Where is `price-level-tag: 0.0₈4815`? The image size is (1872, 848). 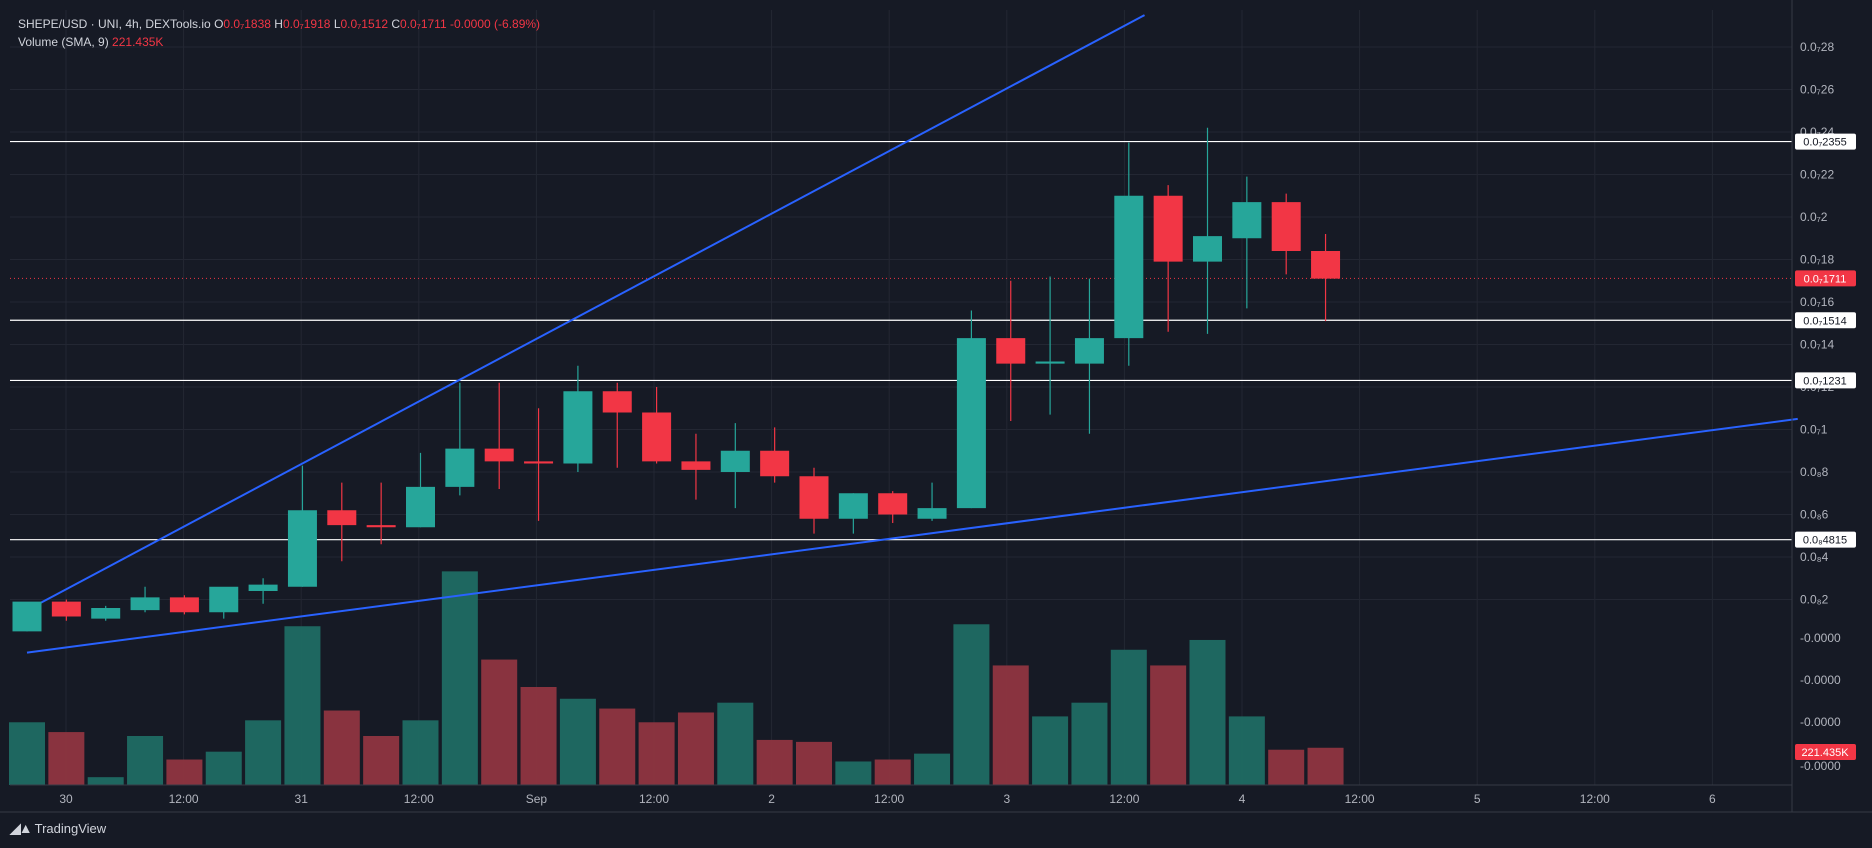
price-level-tag: 0.0₈4815 is located at coordinates (1825, 541).